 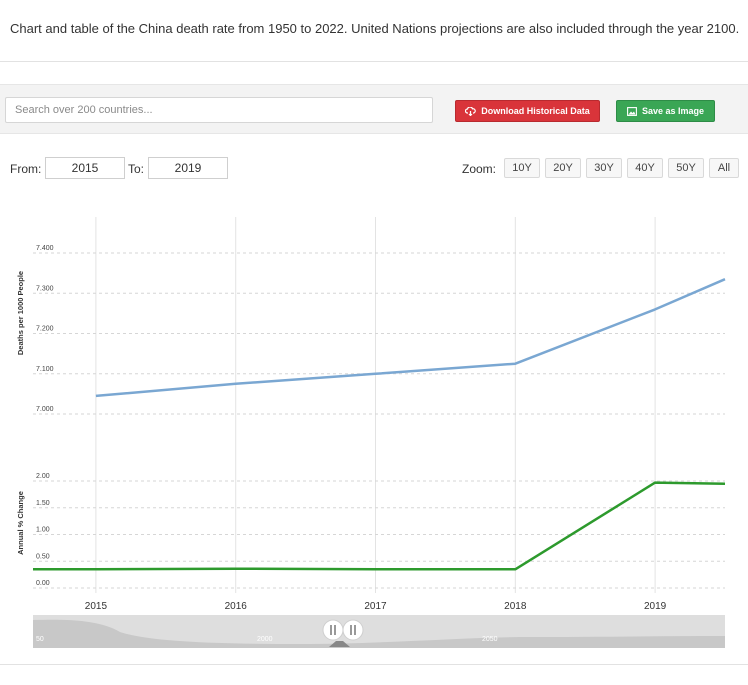 I want to click on zoom-30y-button: 30Y, so click(x=604, y=168).